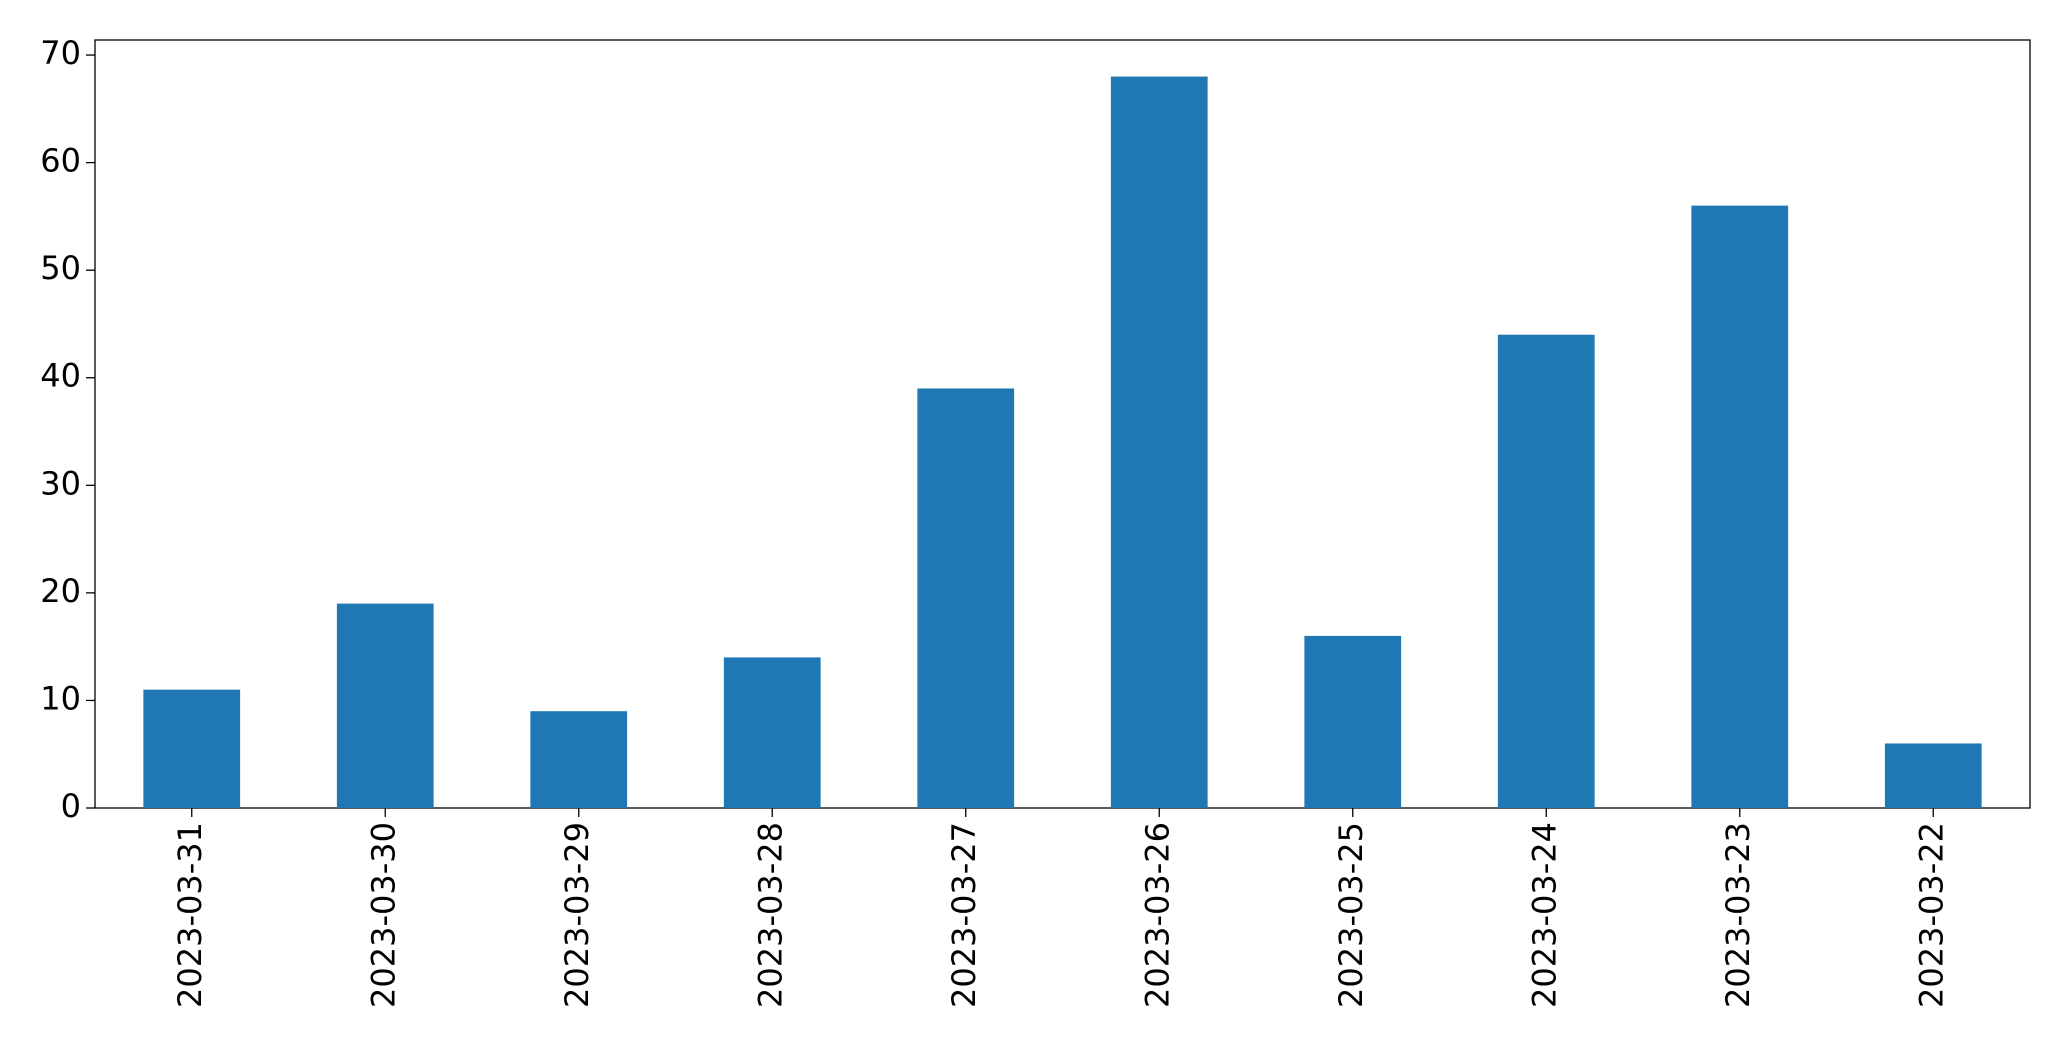 This screenshot has width=2071, height=1061. I want to click on y-tick-label: 50, so click(60, 268).